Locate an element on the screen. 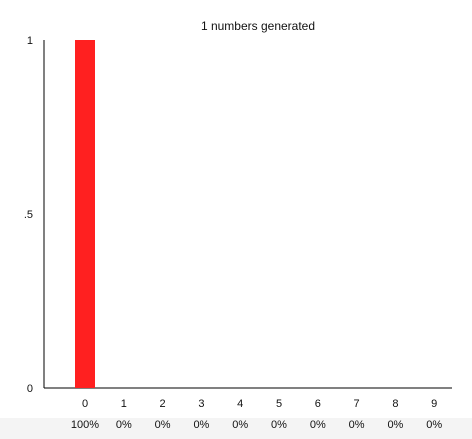 This screenshot has height=439, width=472. x-tick-label: 3 is located at coordinates (201, 404).